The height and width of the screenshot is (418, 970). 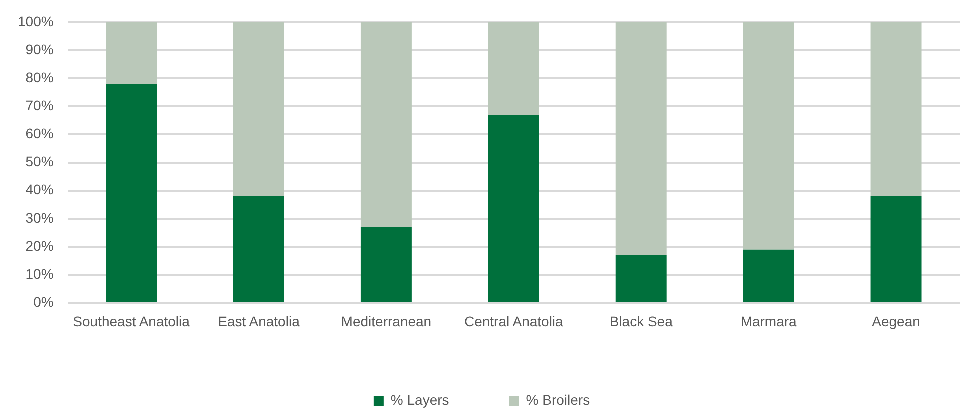 What do you see at coordinates (40, 134) in the screenshot?
I see `y-tick-label: 60%` at bounding box center [40, 134].